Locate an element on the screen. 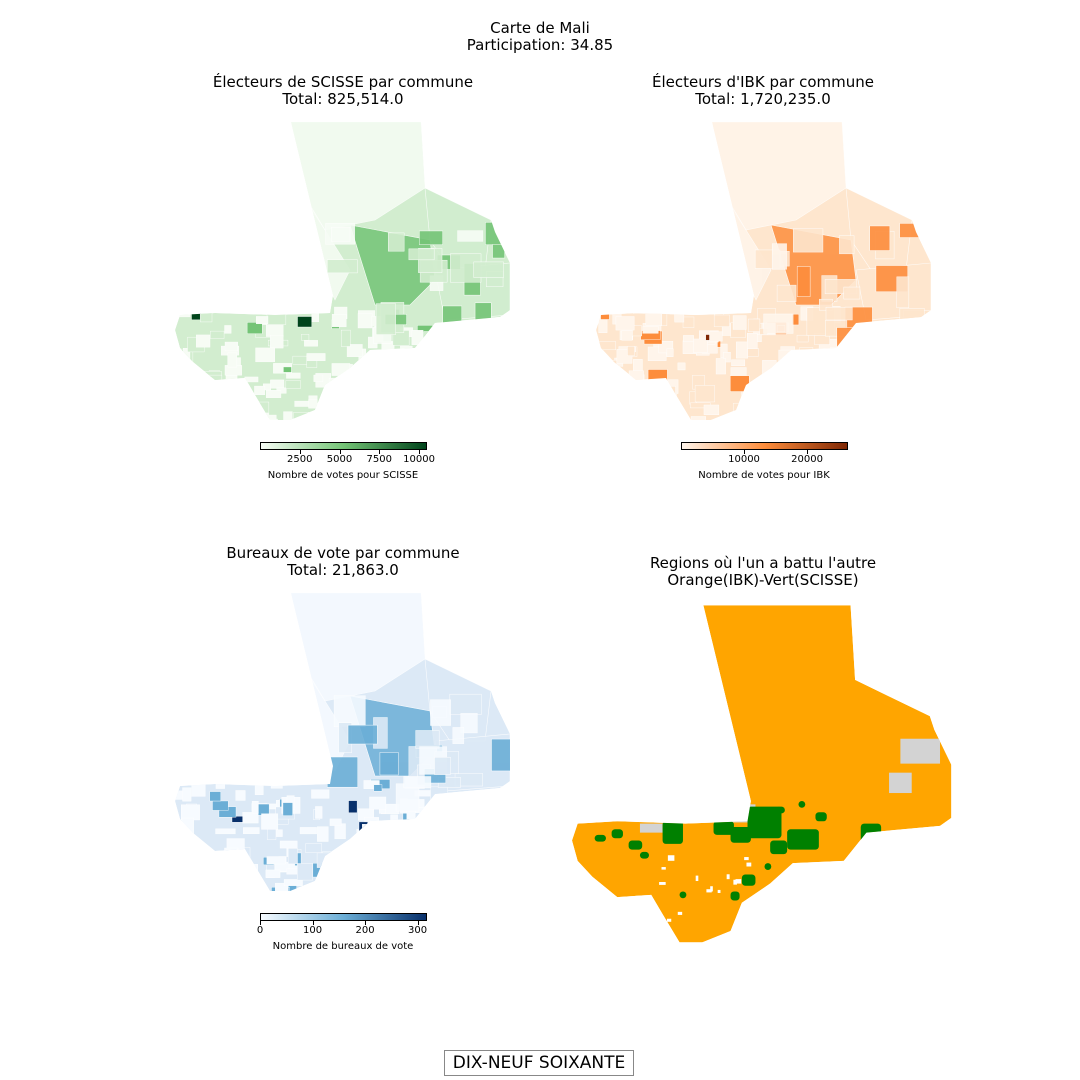 The width and height of the screenshot is (1080, 1080). panel-winner-title-line1: Regions où l'un a battu l'autre is located at coordinates (763, 563).